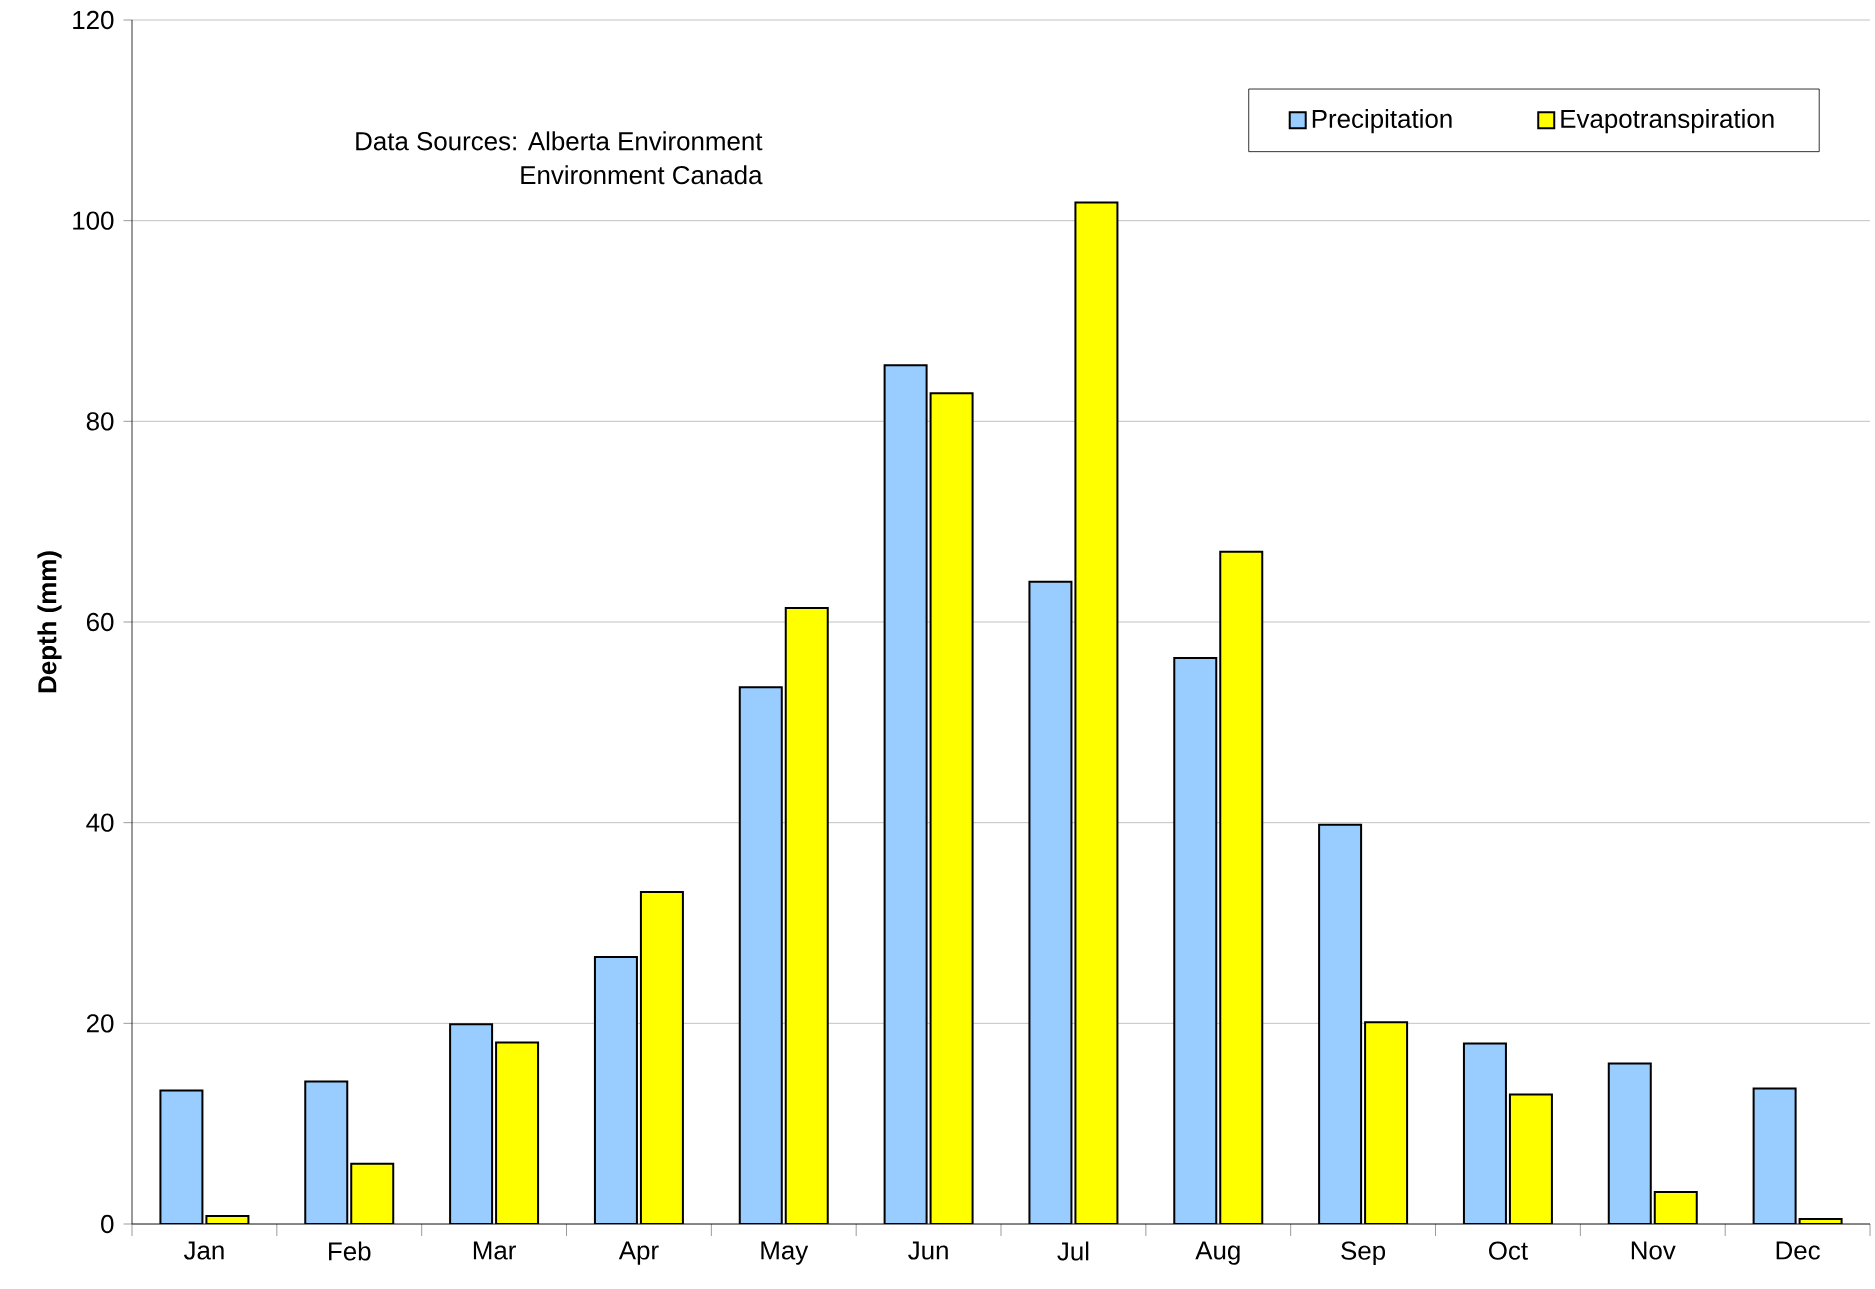 The image size is (1875, 1289). What do you see at coordinates (638, 1253) in the screenshot?
I see `x-tick-label: Apr` at bounding box center [638, 1253].